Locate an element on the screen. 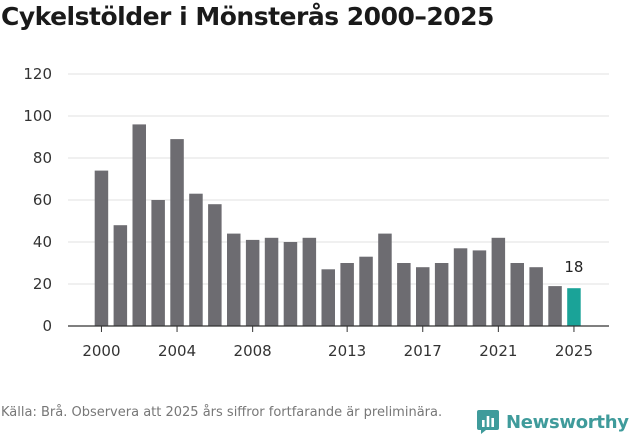 This screenshot has height=439, width=631. bar-2016 is located at coordinates (404, 294).